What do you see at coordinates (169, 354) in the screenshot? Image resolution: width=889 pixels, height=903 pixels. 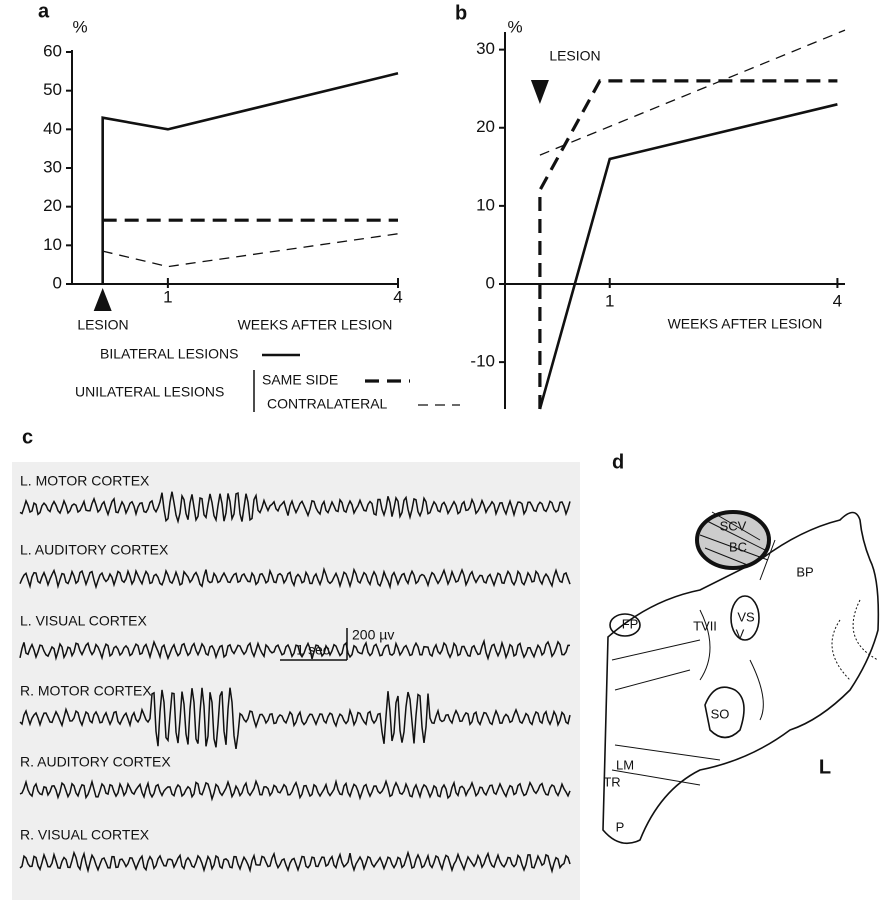 I see `legend-label: BILATERAL LESIONS` at bounding box center [169, 354].